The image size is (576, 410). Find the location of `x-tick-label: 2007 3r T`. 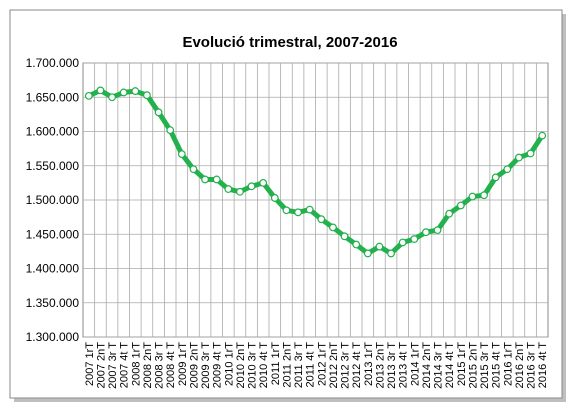

x-tick-label: 2007 3r T is located at coordinates (113, 365).